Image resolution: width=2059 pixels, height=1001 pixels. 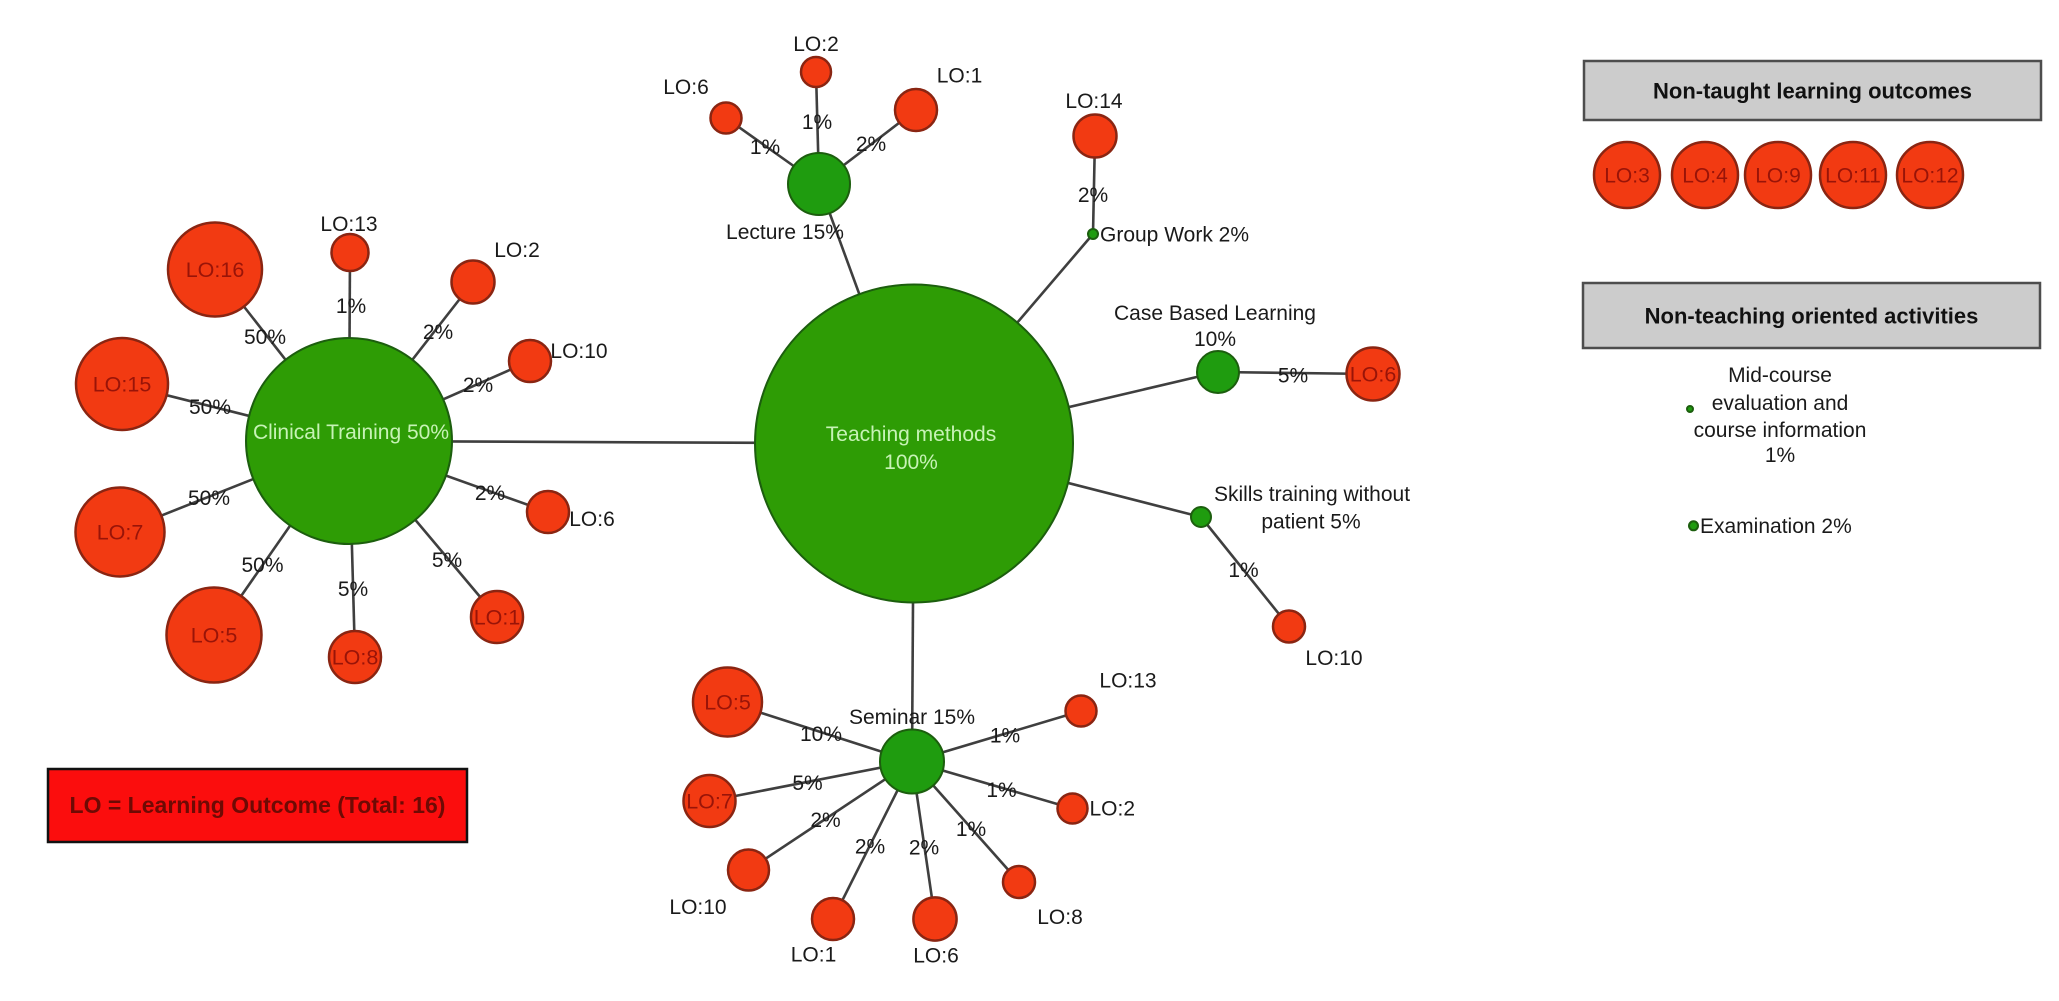 What do you see at coordinates (1215, 313) in the screenshot?
I see `svg-text: Case Based Learning` at bounding box center [1215, 313].